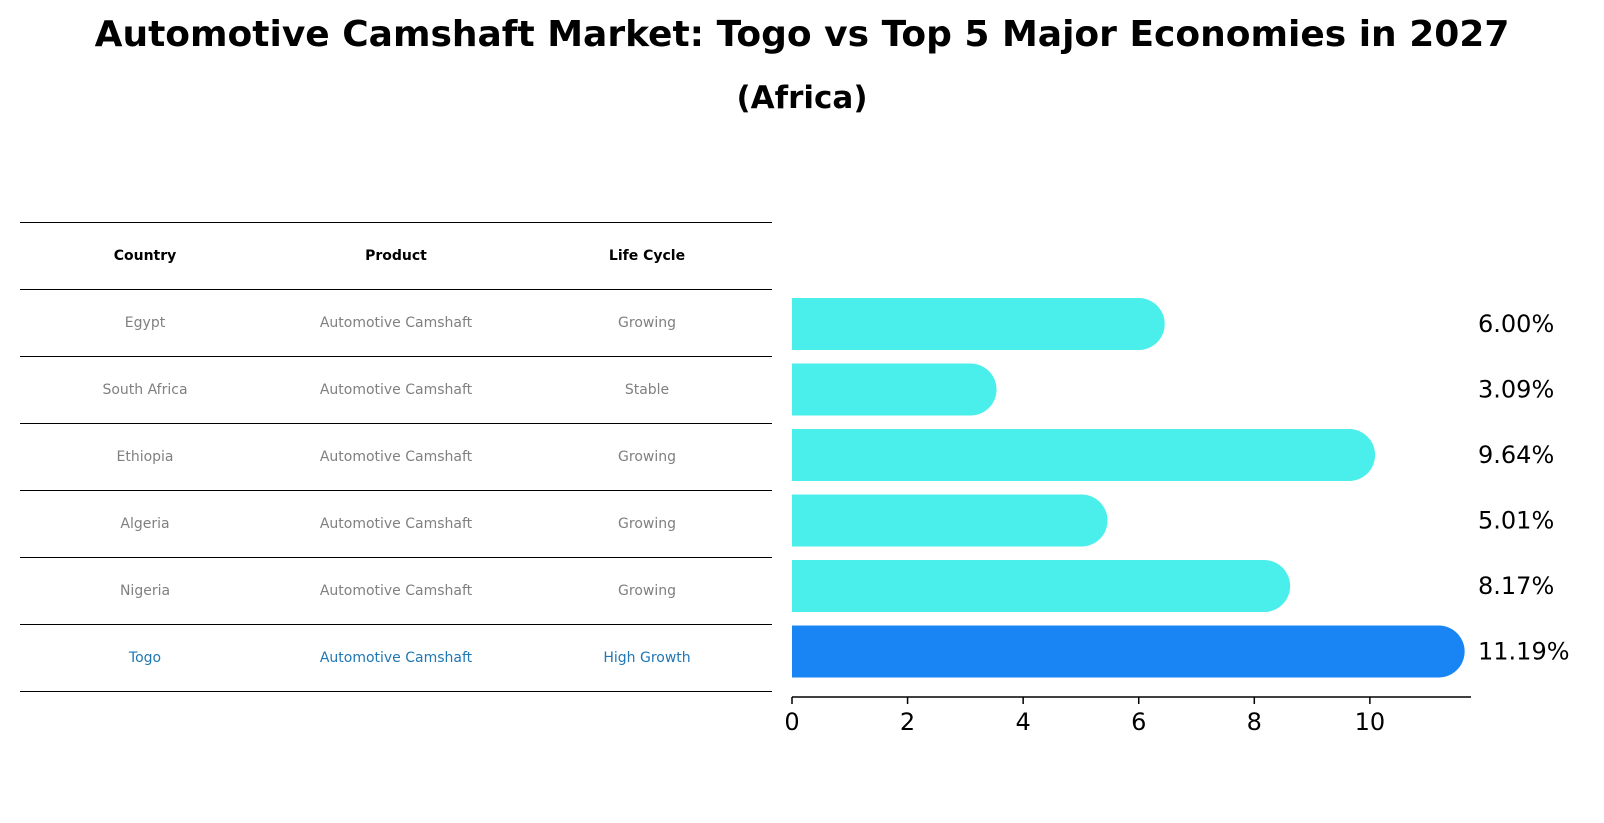 This screenshot has height=823, width=1604. I want to click on cell-country: Nigeria, so click(145, 591).